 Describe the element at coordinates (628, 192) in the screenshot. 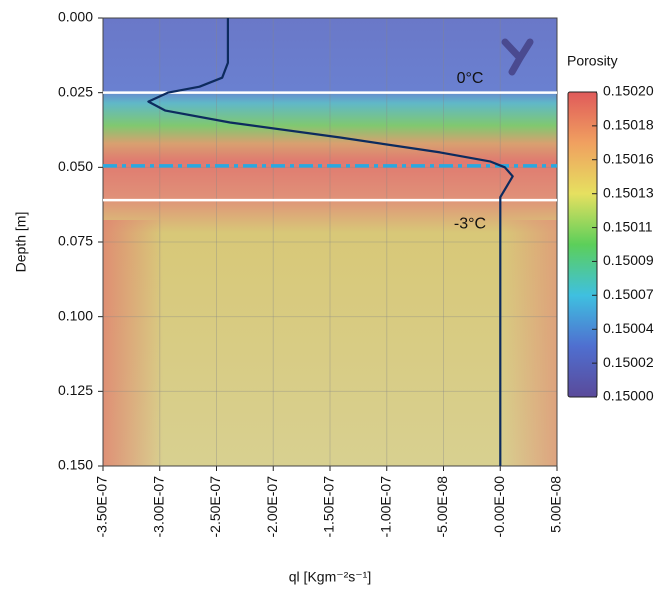

I see `colorbar-tick-label: 0.15013` at that location.